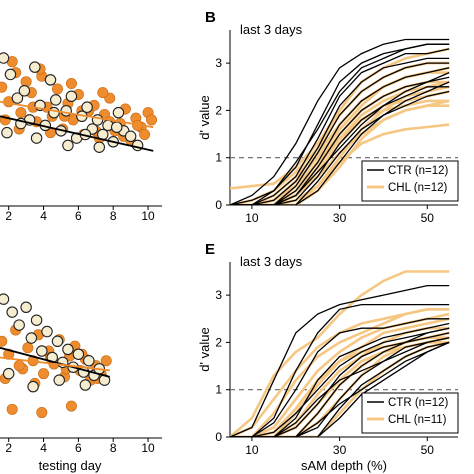 The width and height of the screenshot is (474, 474). I want to click on panel-label: B, so click(210, 17).